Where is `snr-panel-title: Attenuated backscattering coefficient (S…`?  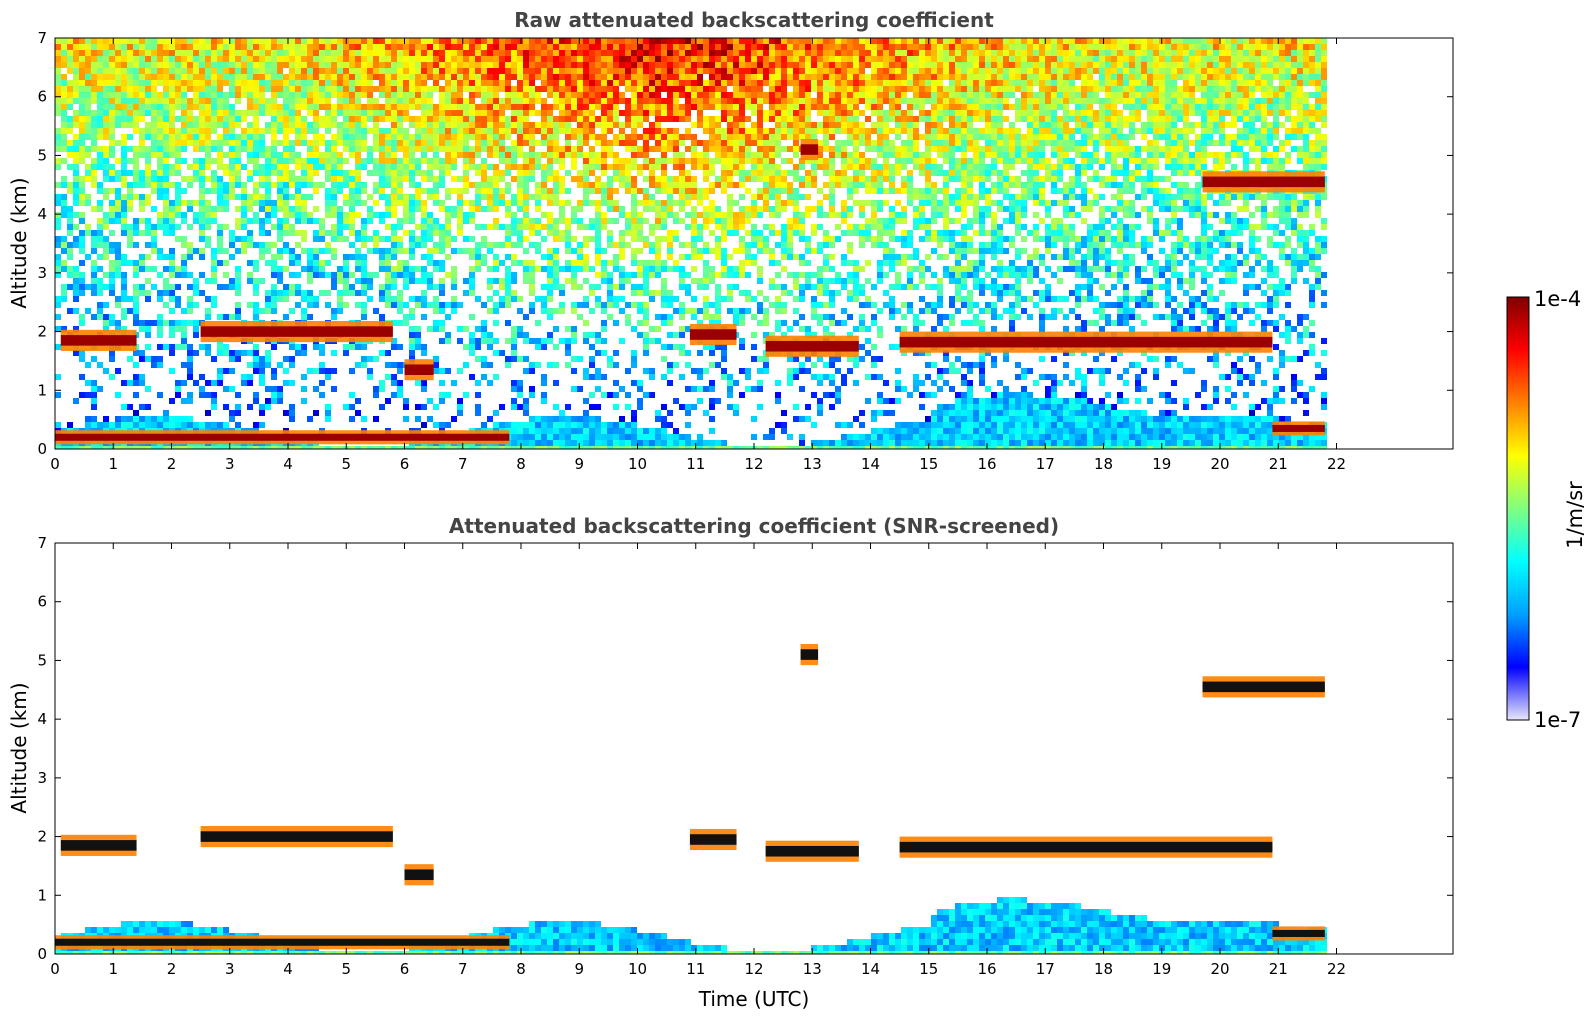 snr-panel-title: Attenuated backscattering coefficient (S… is located at coordinates (754, 526).